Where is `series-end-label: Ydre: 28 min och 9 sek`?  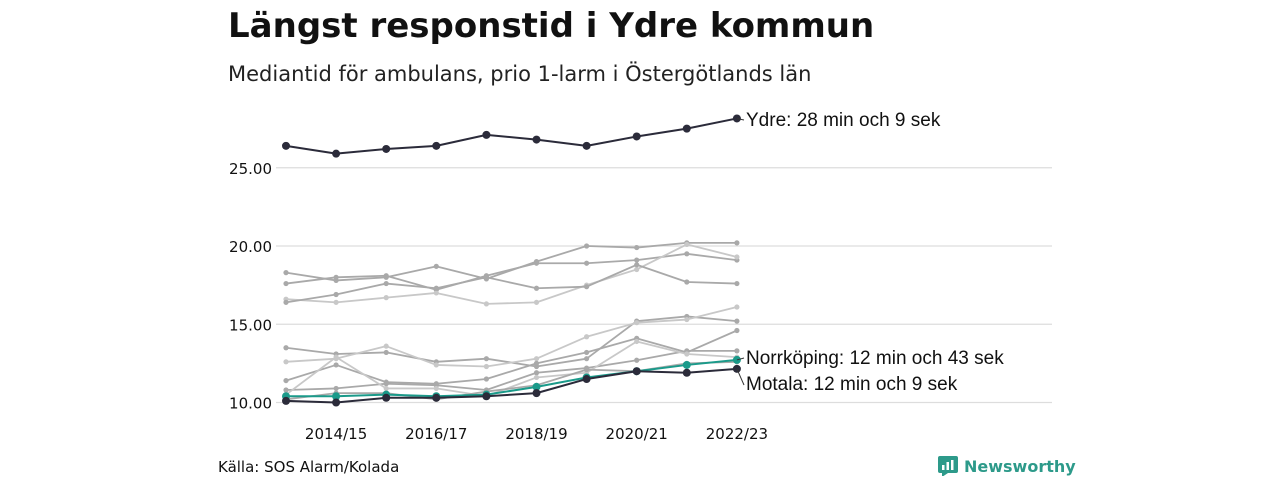
series-end-label: Ydre: 28 min och 9 sek is located at coordinates (843, 120).